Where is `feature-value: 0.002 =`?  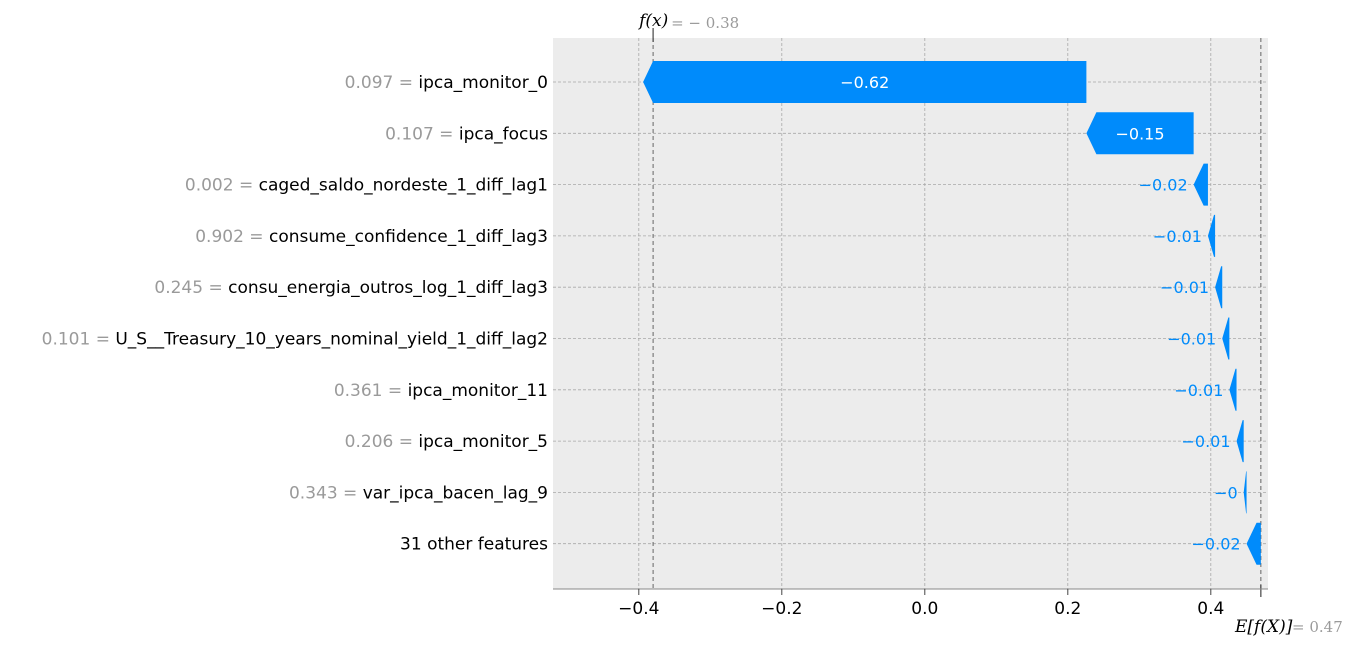 feature-value: 0.002 = is located at coordinates (222, 186).